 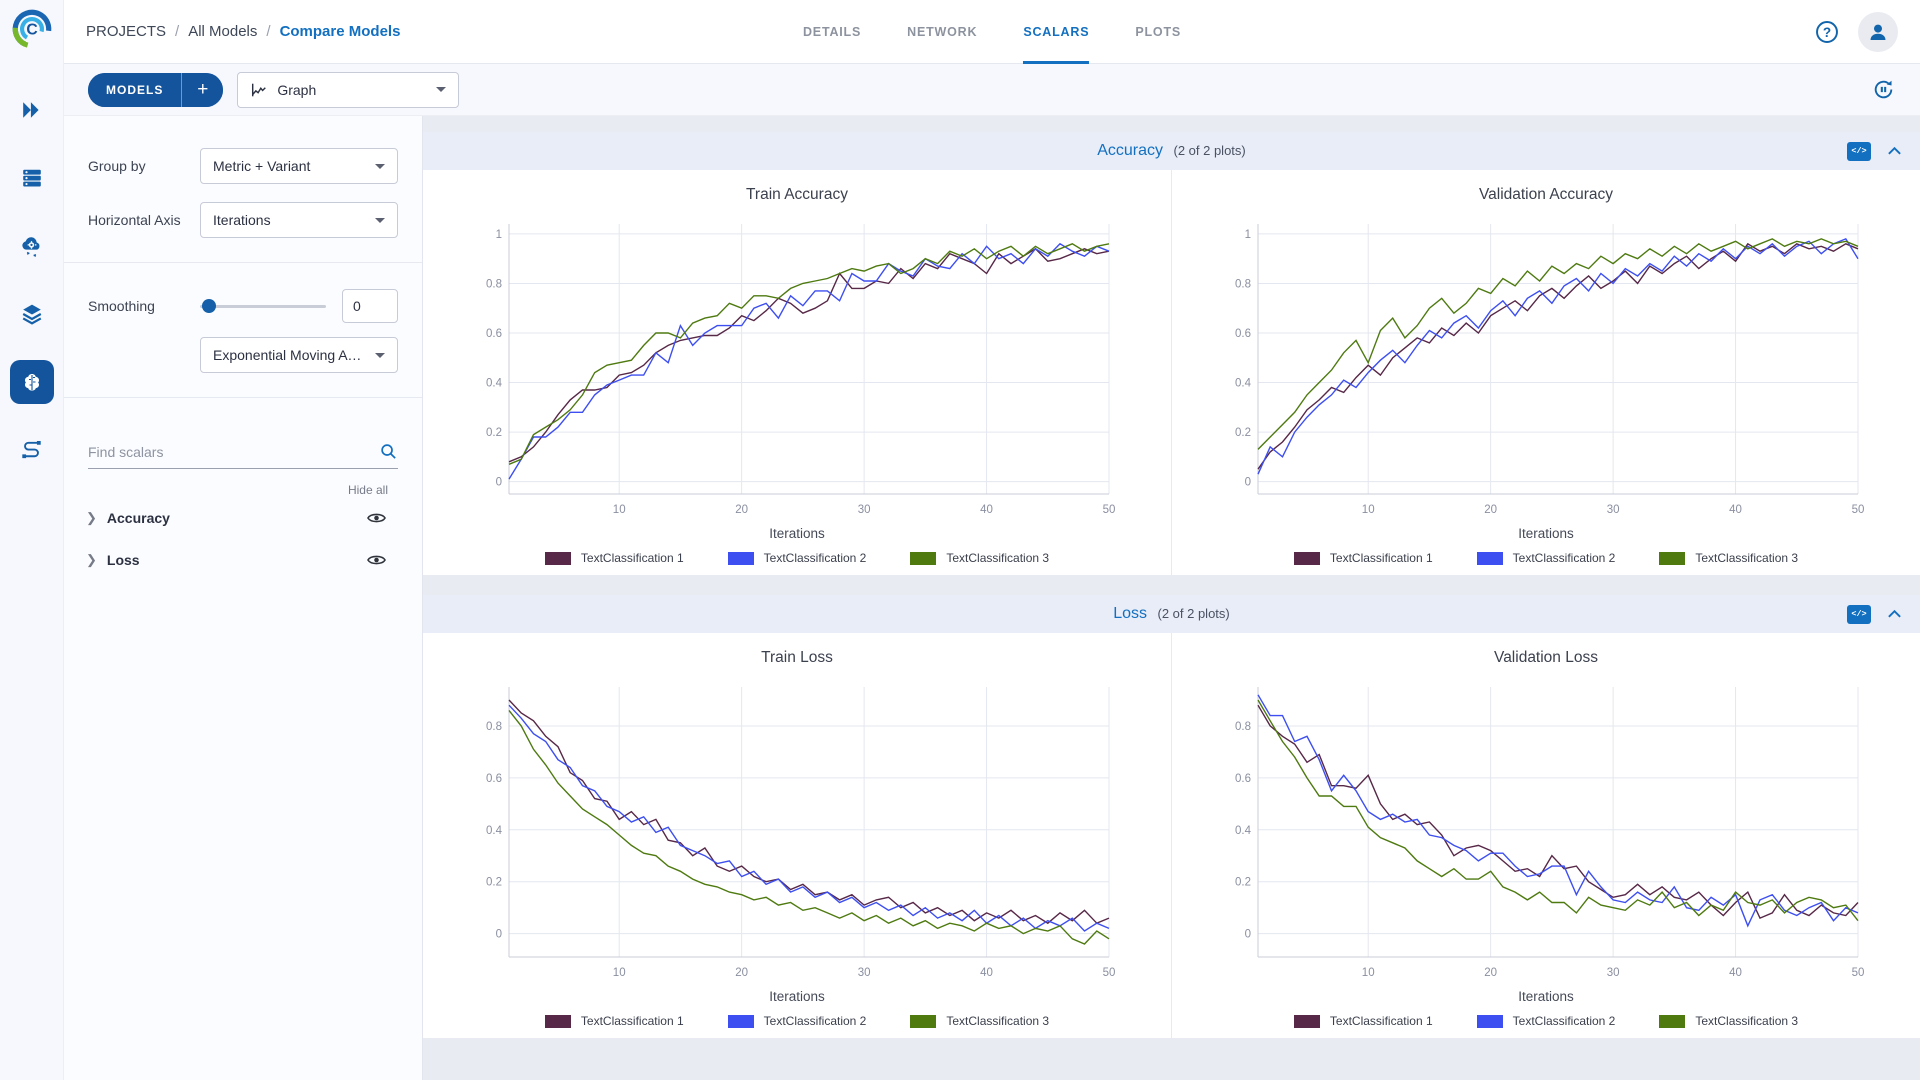 I want to click on breadcrumb-compare-models: Compare Models, so click(x=340, y=31).